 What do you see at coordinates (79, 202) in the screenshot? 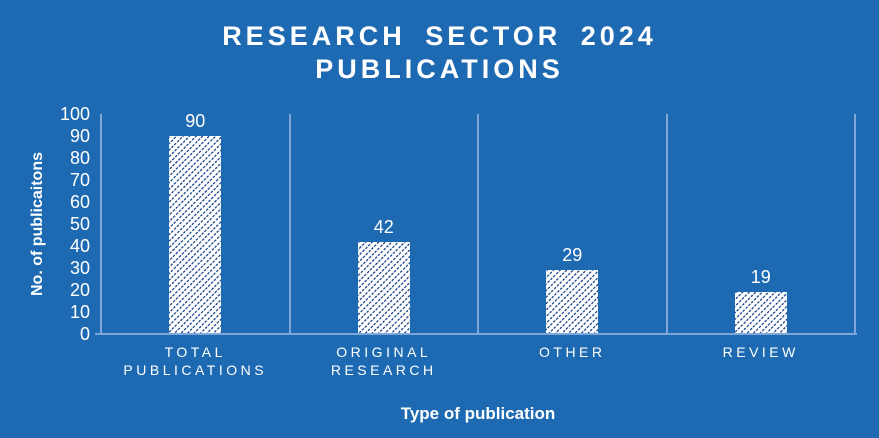
I see `y-tick-label: 60` at bounding box center [79, 202].